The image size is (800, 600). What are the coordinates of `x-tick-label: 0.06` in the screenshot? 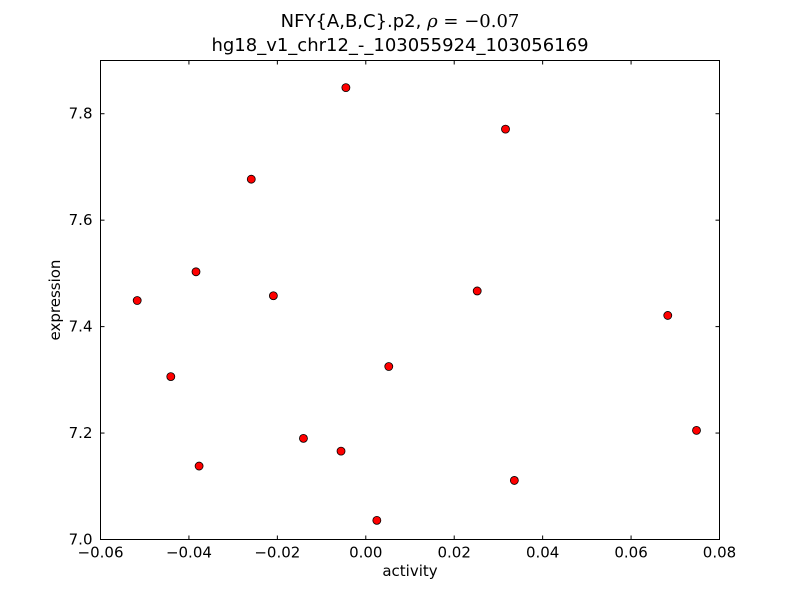 It's located at (630, 553).